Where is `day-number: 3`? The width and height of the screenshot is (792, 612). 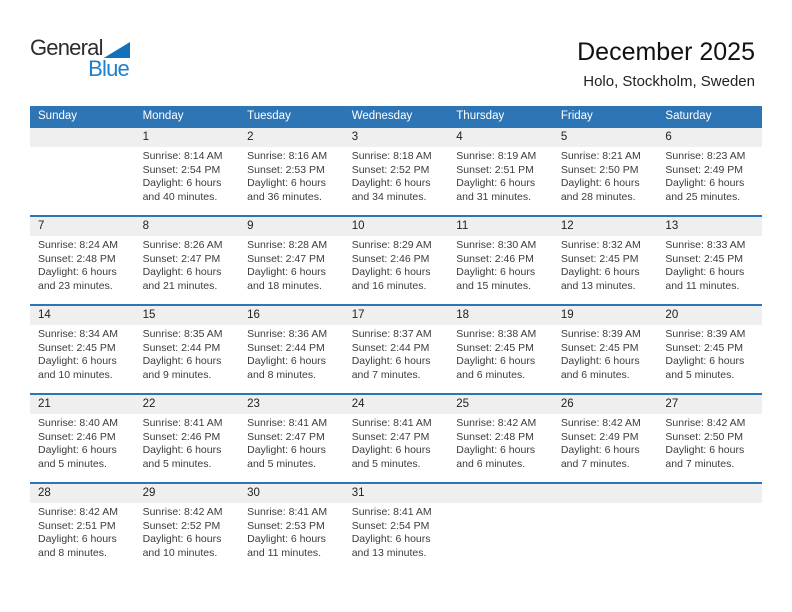
day-number: 3 is located at coordinates (396, 137).